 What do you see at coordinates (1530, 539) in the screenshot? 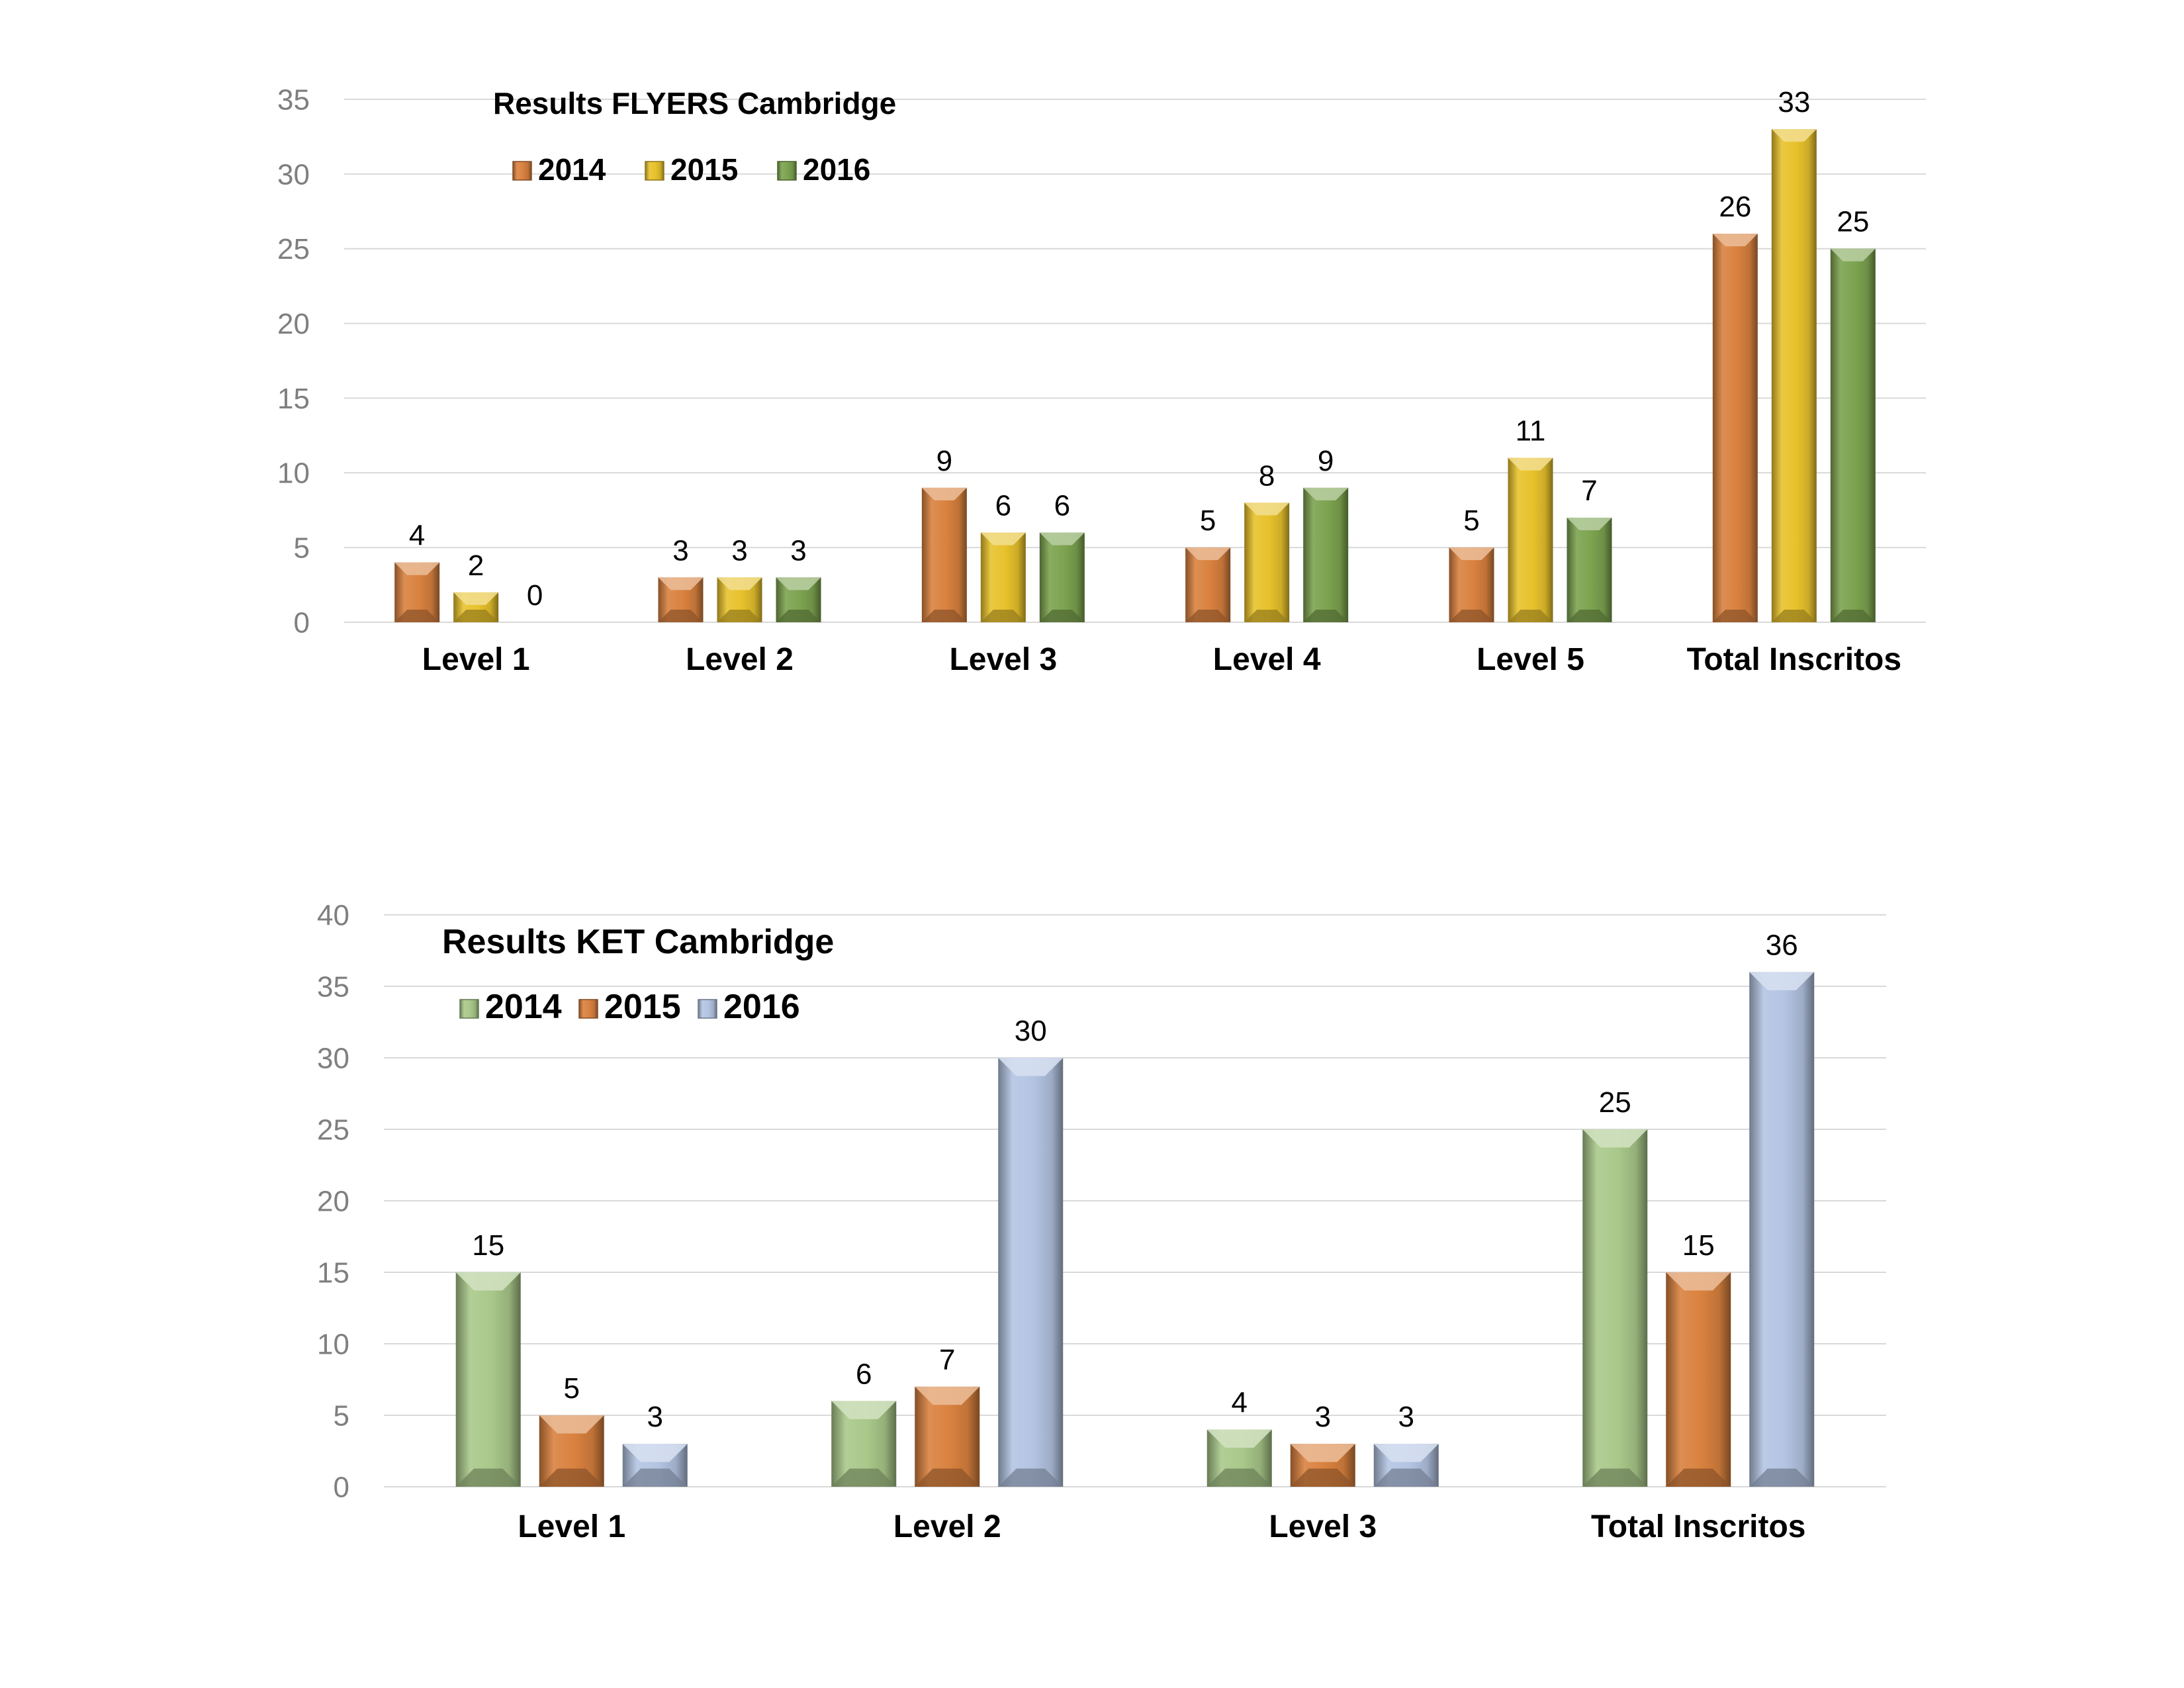
I see `bar-level-5-2015` at bounding box center [1530, 539].